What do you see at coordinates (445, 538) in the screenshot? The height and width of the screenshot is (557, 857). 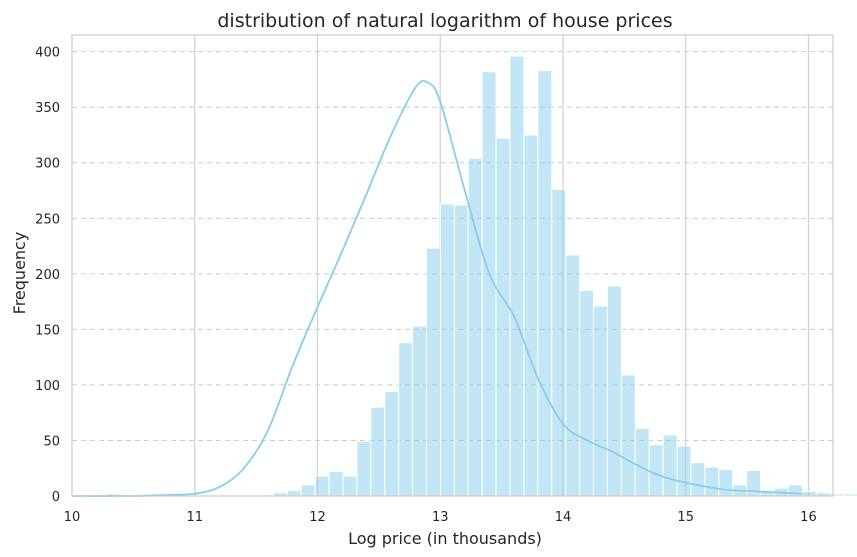 I see `x-axis-label: Log price (in thousands)` at bounding box center [445, 538].